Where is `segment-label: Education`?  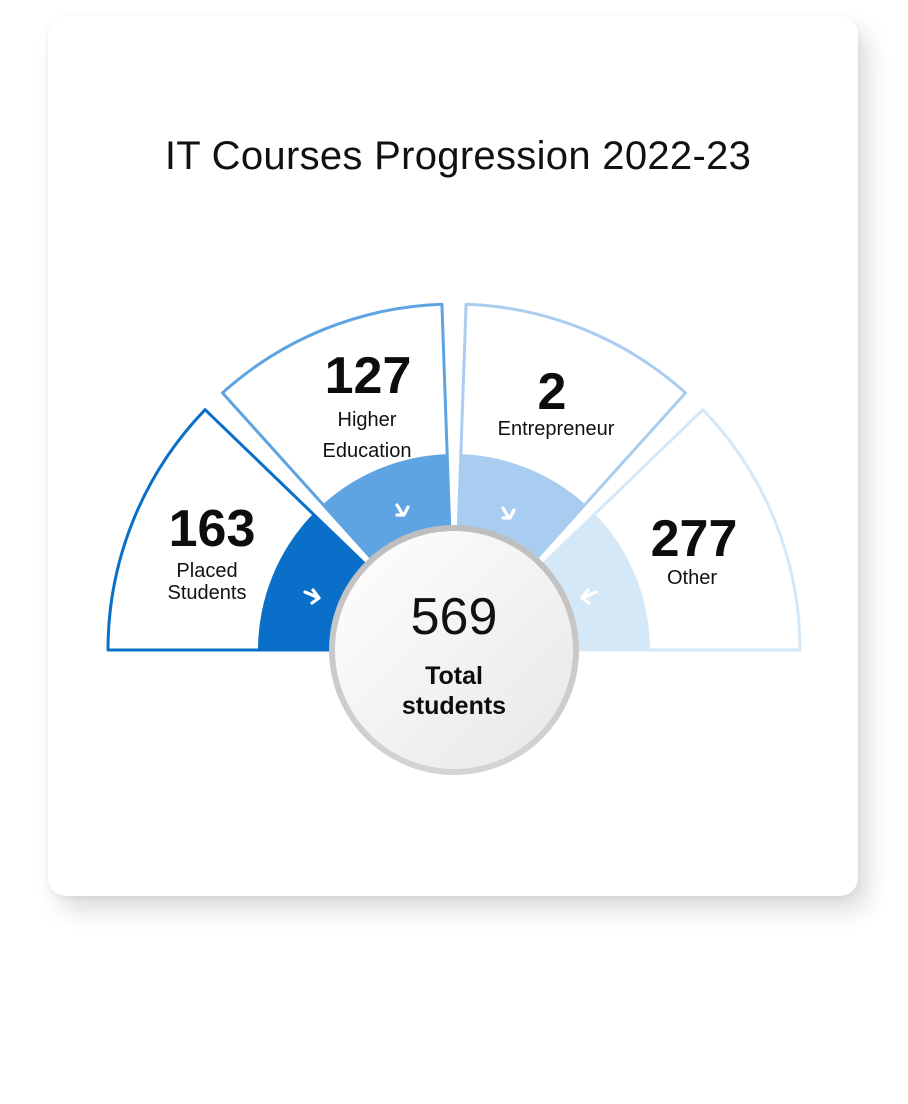 segment-label: Education is located at coordinates (367, 451).